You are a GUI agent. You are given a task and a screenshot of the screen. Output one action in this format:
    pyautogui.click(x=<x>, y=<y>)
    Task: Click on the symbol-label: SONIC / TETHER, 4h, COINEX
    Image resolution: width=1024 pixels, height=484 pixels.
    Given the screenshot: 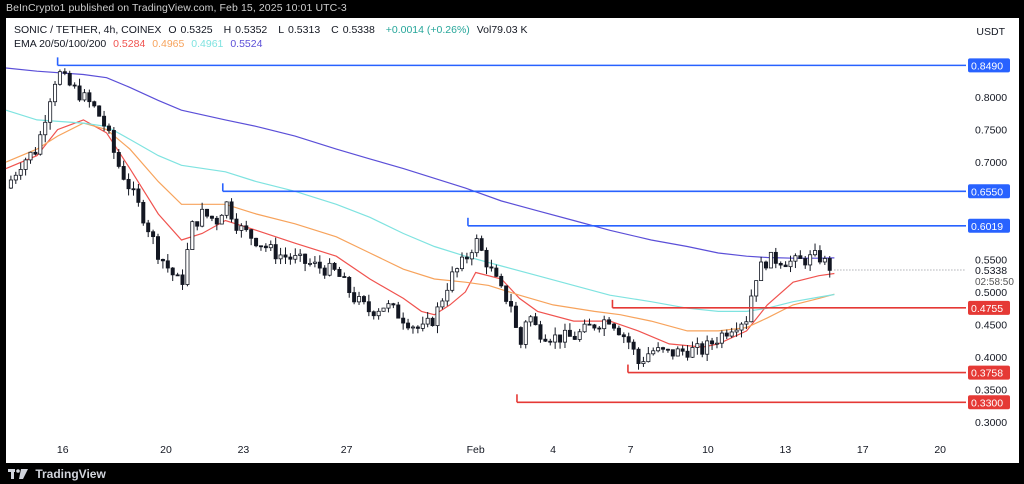 What is the action you would take?
    pyautogui.click(x=88, y=30)
    